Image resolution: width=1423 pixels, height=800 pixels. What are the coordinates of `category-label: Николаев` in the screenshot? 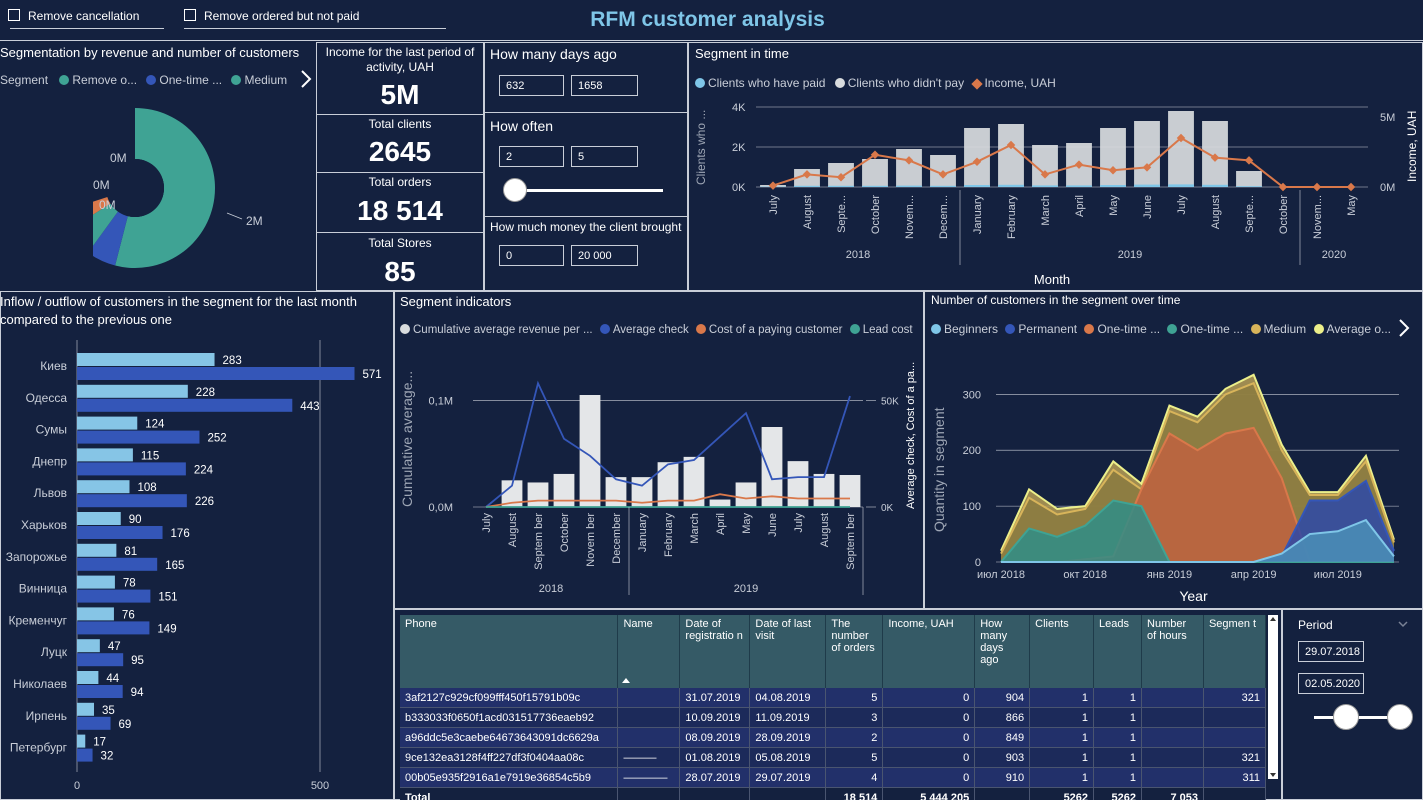 It's located at (40, 684).